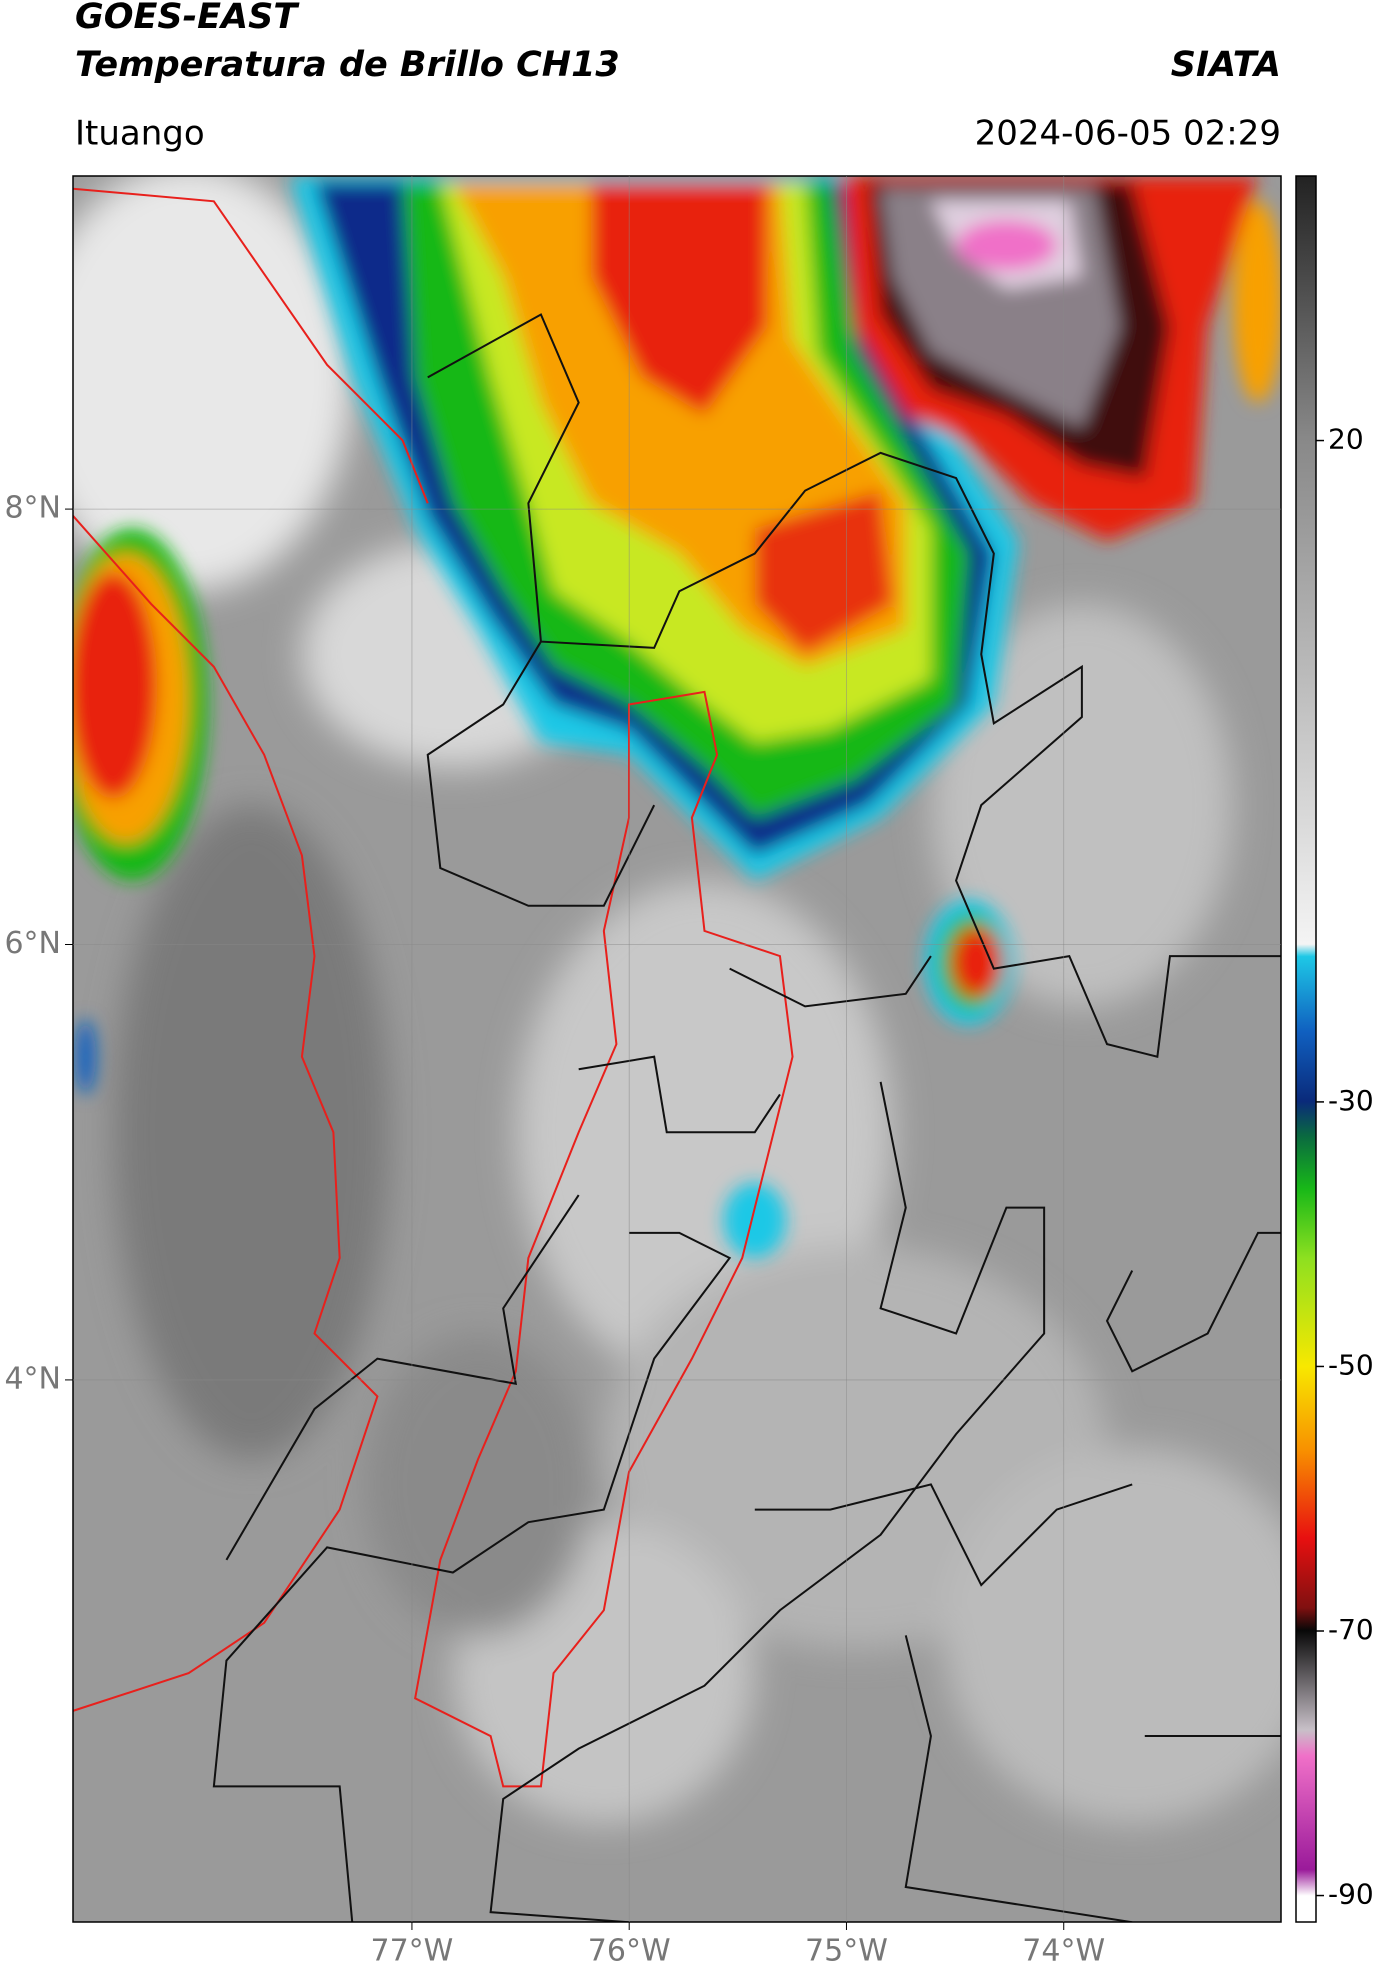  What do you see at coordinates (32, 508) in the screenshot?
I see `y-tick-label: 8°N` at bounding box center [32, 508].